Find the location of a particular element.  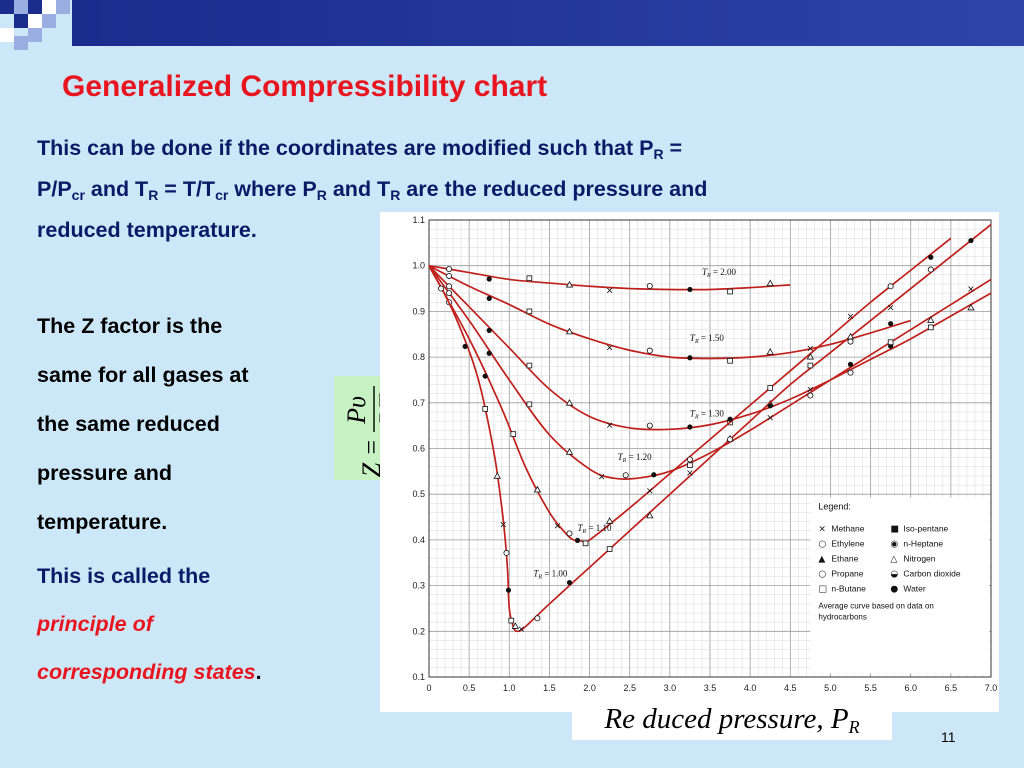

equation-numerator: Pυ is located at coordinates (356, 410).